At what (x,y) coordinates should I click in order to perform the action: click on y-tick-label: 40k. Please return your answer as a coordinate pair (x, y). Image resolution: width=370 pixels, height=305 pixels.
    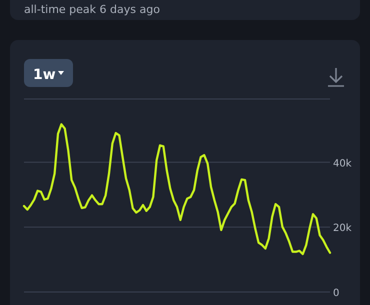
    Looking at the image, I should click on (342, 164).